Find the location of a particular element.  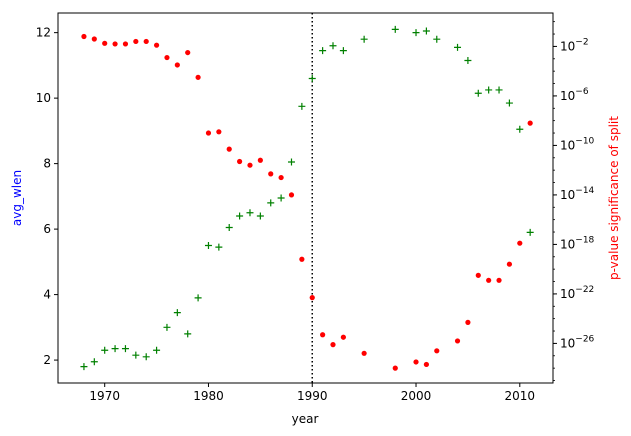

y-left-tick-label: 12 is located at coordinates (43, 33).